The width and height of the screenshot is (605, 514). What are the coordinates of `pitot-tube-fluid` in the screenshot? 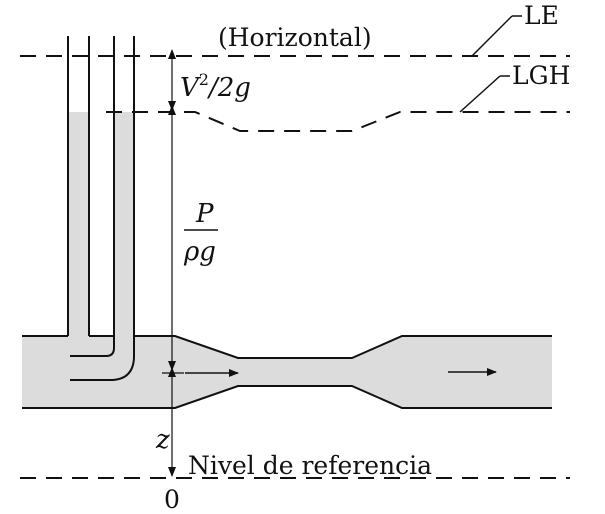 It's located at (124, 225).